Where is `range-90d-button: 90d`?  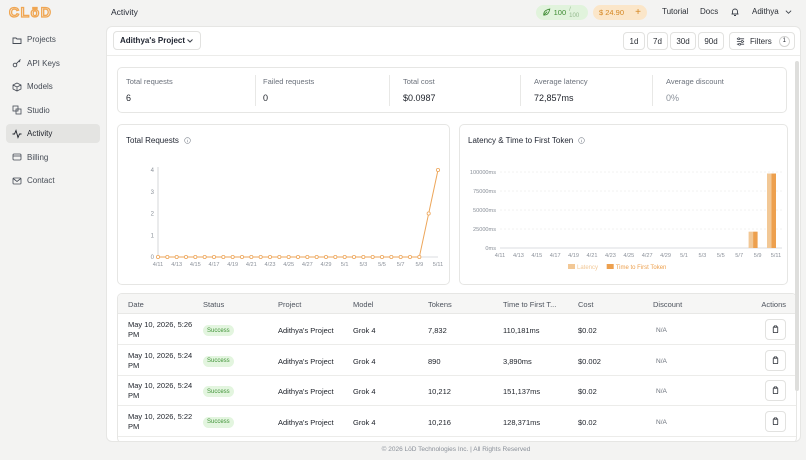 range-90d-button: 90d is located at coordinates (711, 41).